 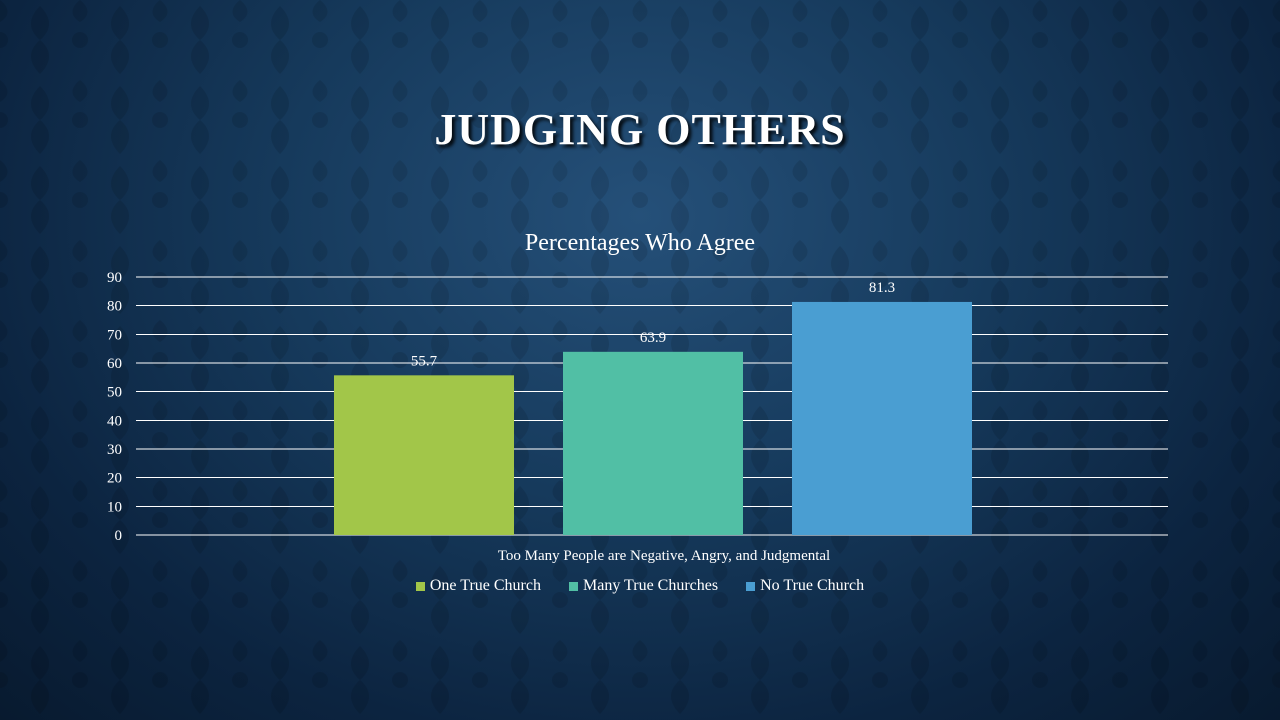 I want to click on y-tick-label-70: 70, so click(x=114, y=335).